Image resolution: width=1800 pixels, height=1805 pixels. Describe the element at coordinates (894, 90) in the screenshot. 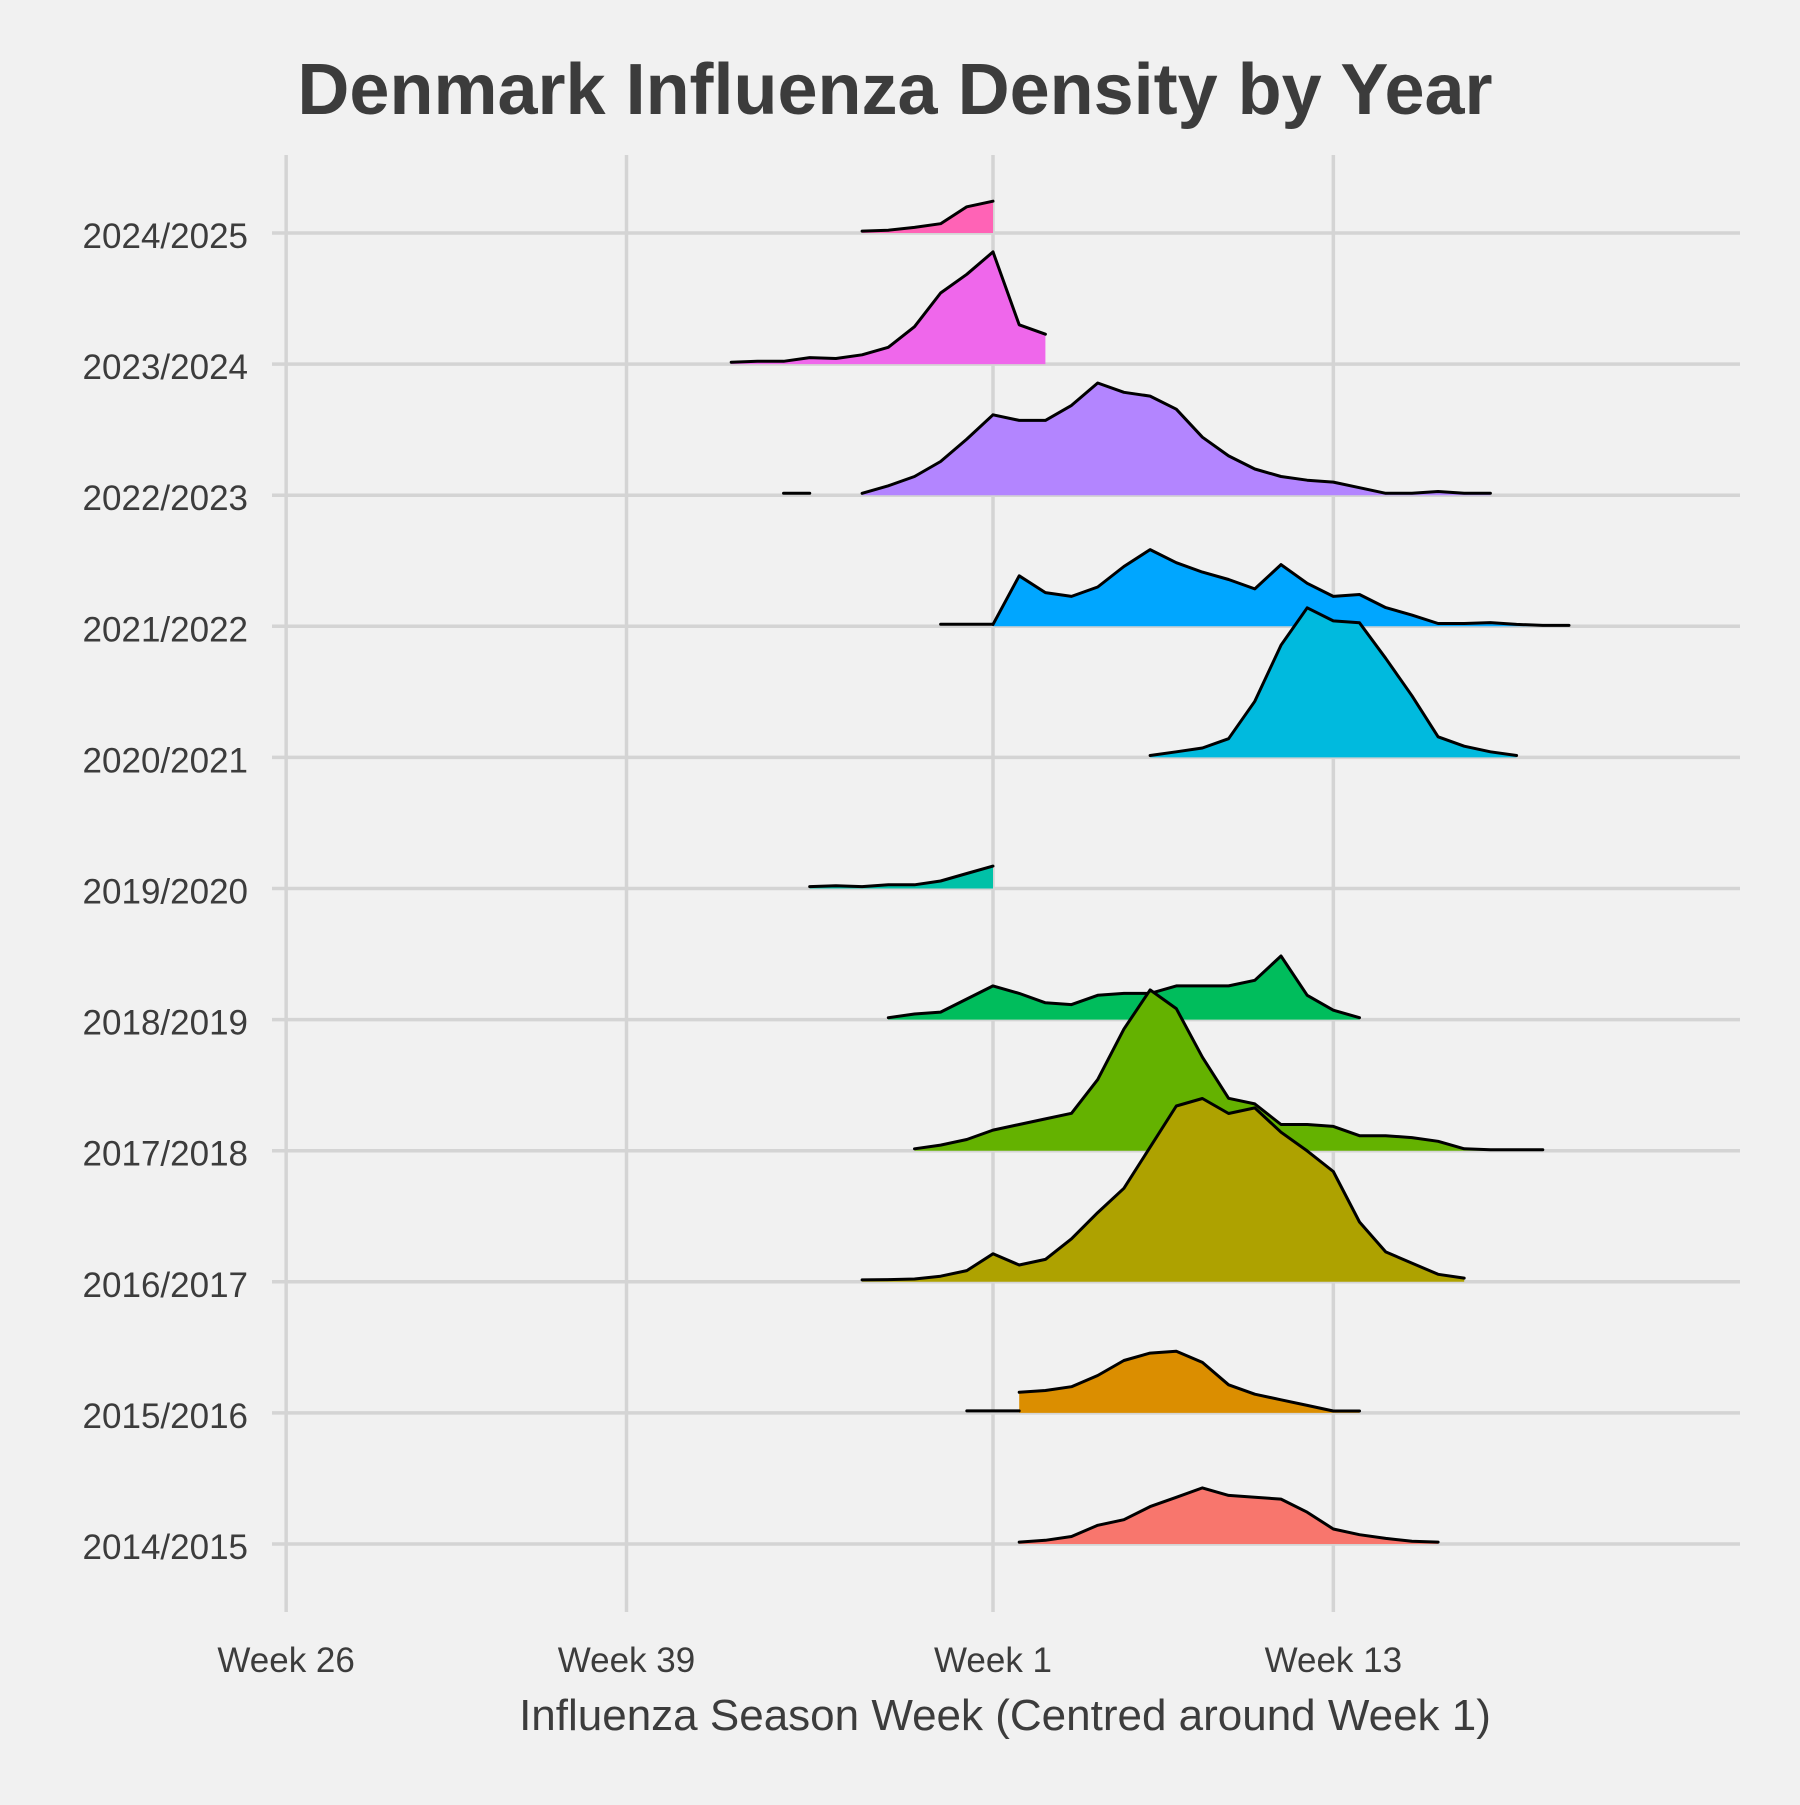

I see `chart-title: Denmark Influenza Density by Year` at that location.